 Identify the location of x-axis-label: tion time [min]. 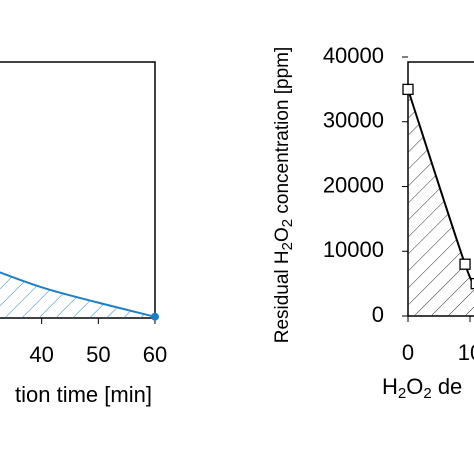
(83, 394).